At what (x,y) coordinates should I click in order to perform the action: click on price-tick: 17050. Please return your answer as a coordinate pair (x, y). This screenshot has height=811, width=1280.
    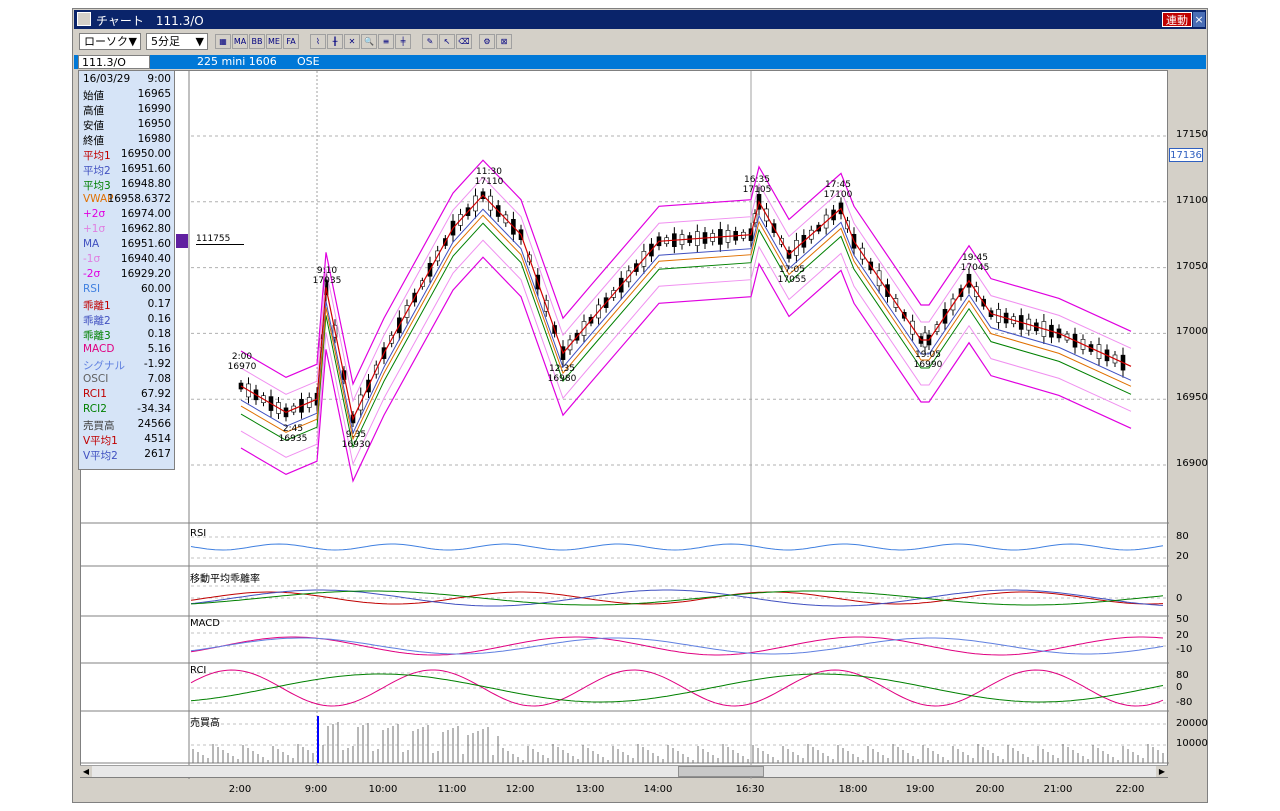
    Looking at the image, I should click on (1192, 266).